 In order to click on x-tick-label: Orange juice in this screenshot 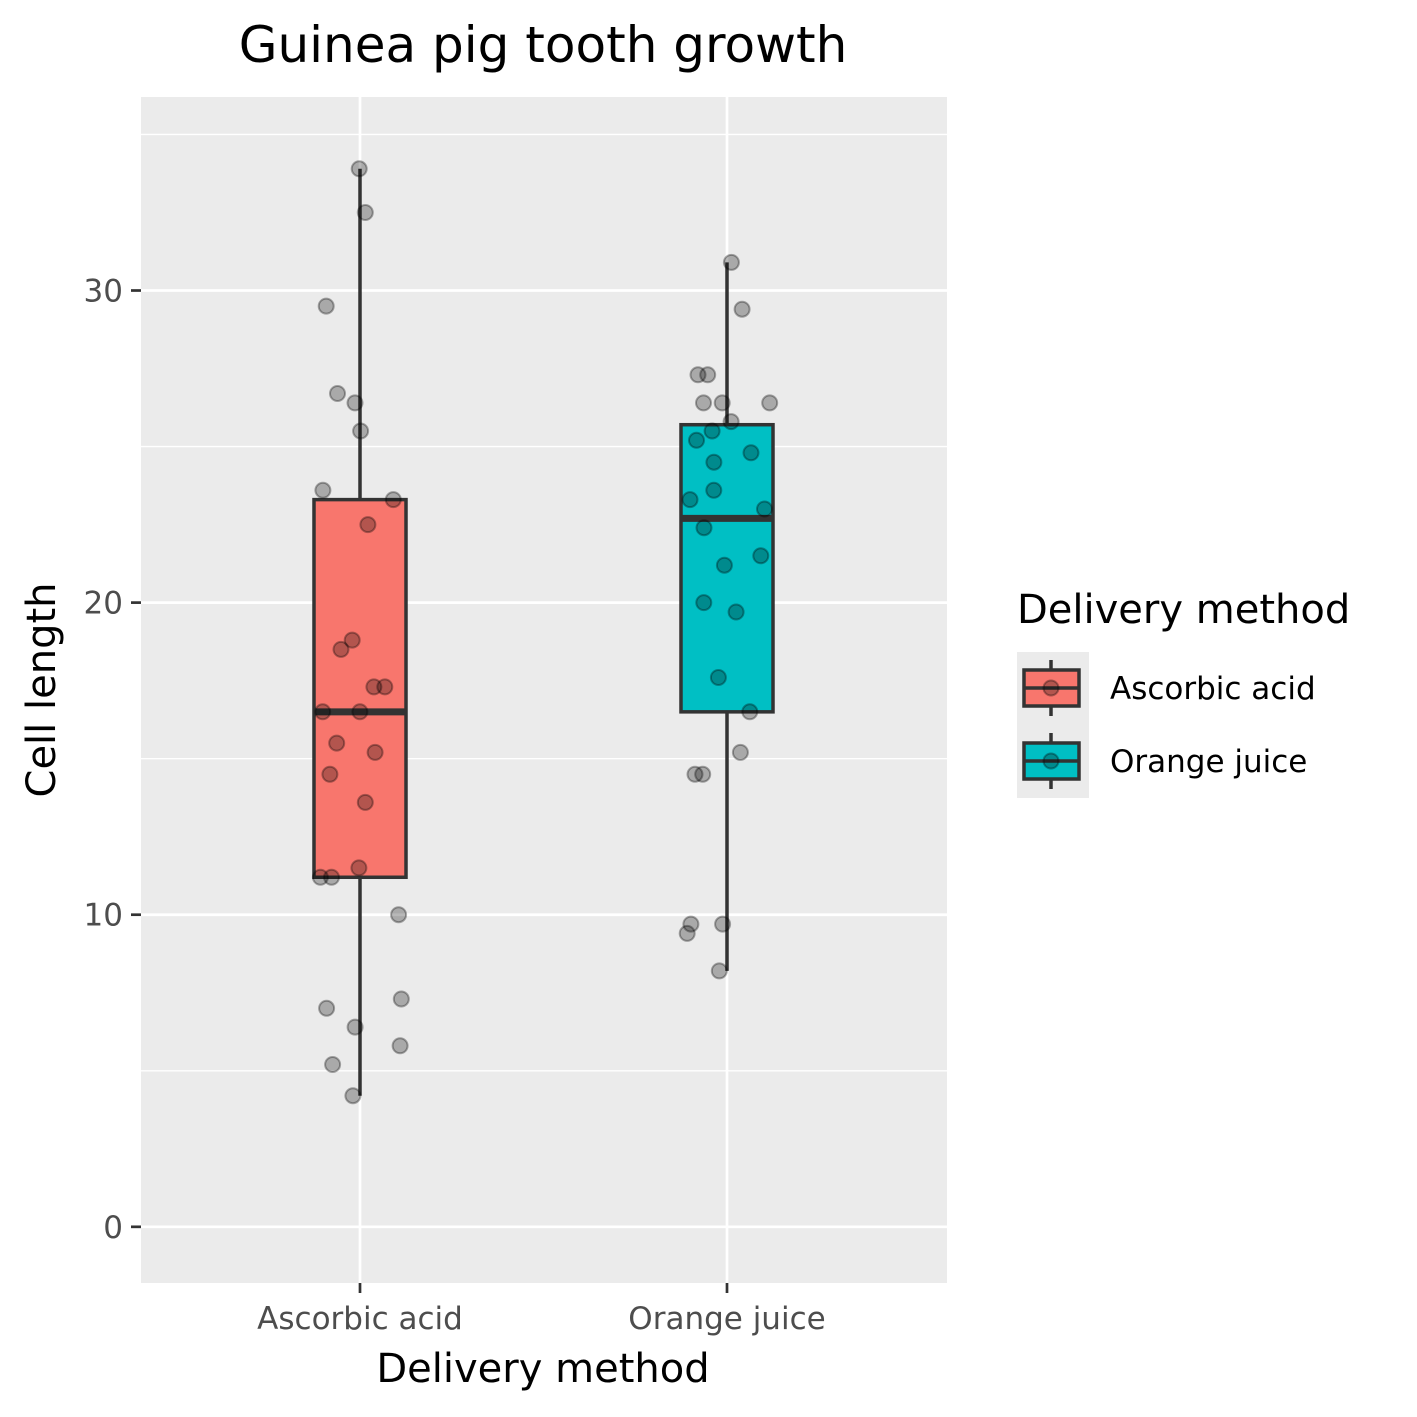, I will do `click(726, 1319)`.